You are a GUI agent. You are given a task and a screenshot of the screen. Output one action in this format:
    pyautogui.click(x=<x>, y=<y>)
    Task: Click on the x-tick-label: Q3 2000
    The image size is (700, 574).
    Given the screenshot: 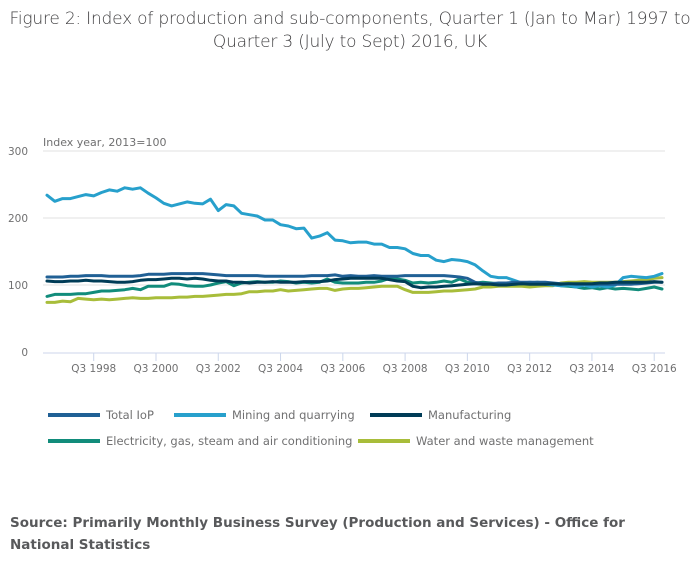 What is the action you would take?
    pyautogui.click(x=155, y=369)
    